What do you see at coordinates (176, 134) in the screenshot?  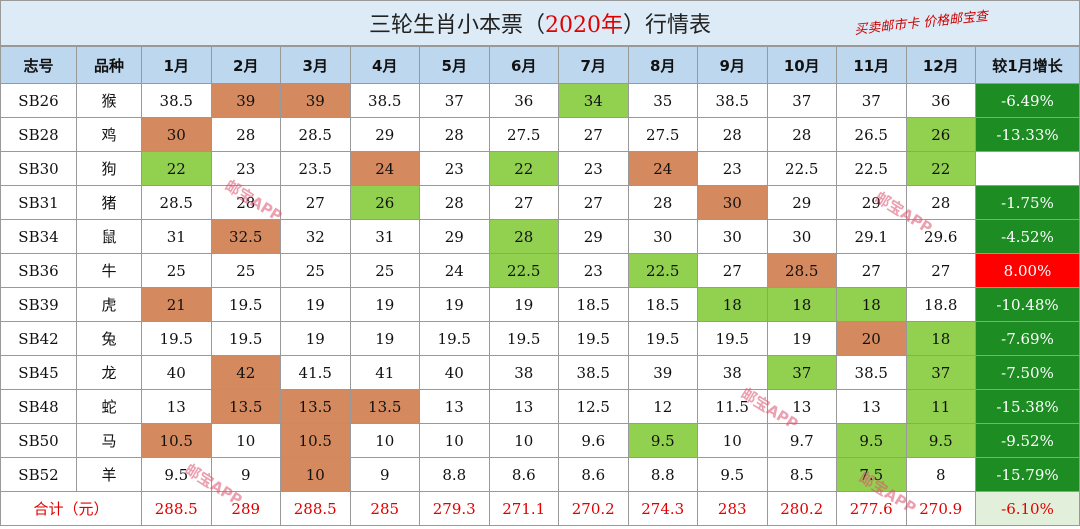 I see `price-cell: 30` at bounding box center [176, 134].